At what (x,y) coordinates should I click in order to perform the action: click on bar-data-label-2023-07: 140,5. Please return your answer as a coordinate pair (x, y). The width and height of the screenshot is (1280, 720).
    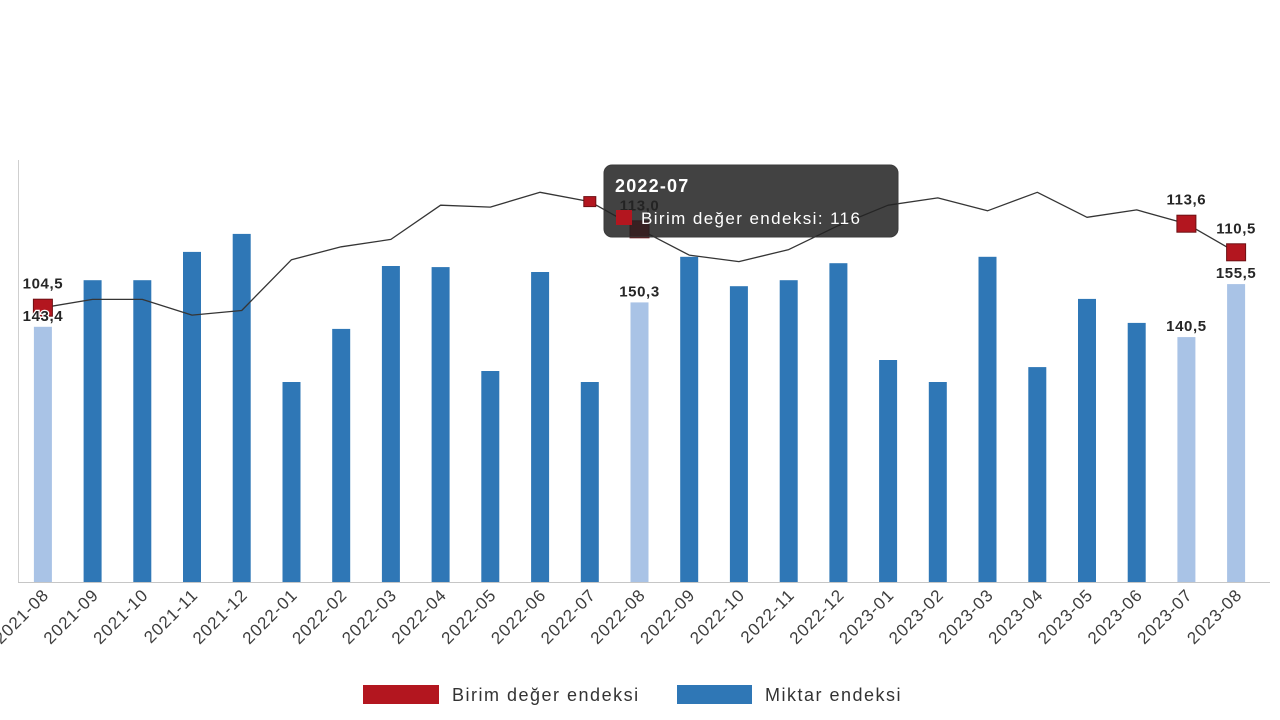
    Looking at the image, I should click on (1186, 326).